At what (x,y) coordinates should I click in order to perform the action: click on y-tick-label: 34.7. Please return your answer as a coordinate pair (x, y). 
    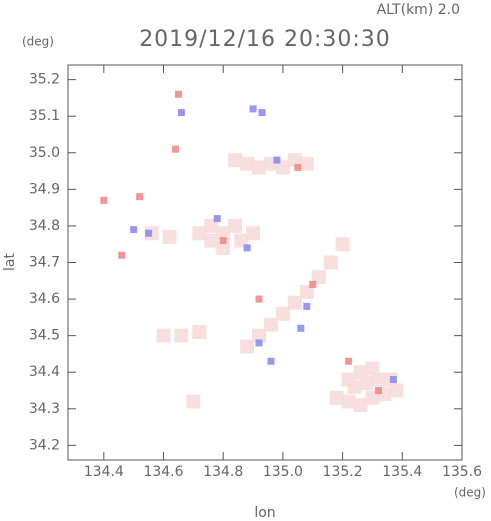
    Looking at the image, I should click on (44, 263).